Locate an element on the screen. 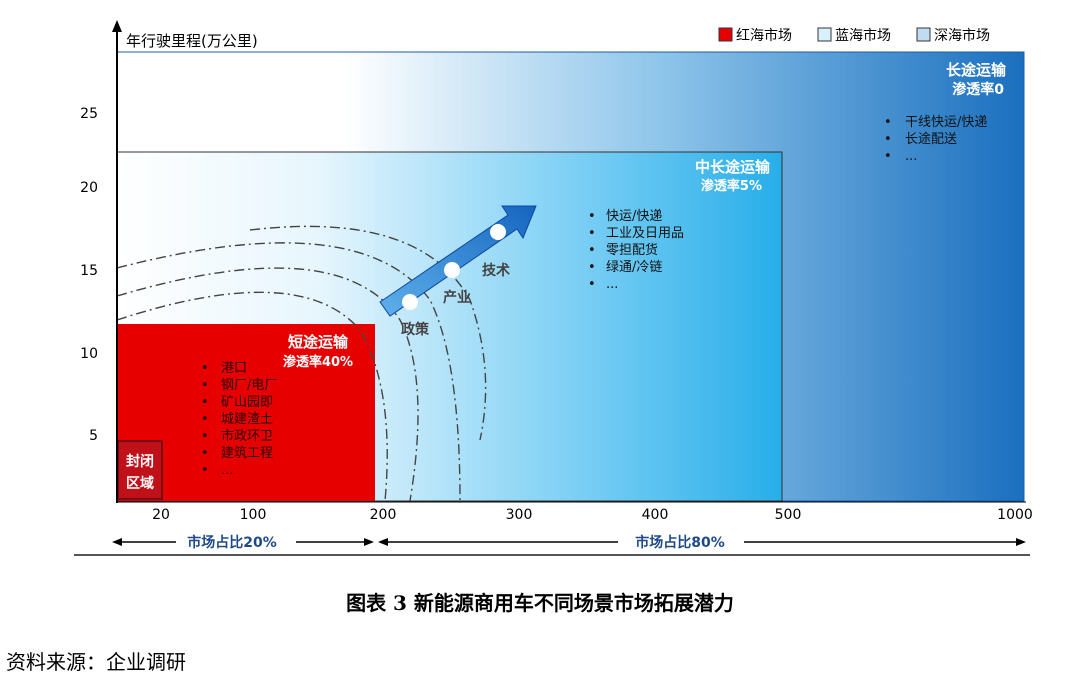  long-zone-item: 长途配送 is located at coordinates (931, 139).